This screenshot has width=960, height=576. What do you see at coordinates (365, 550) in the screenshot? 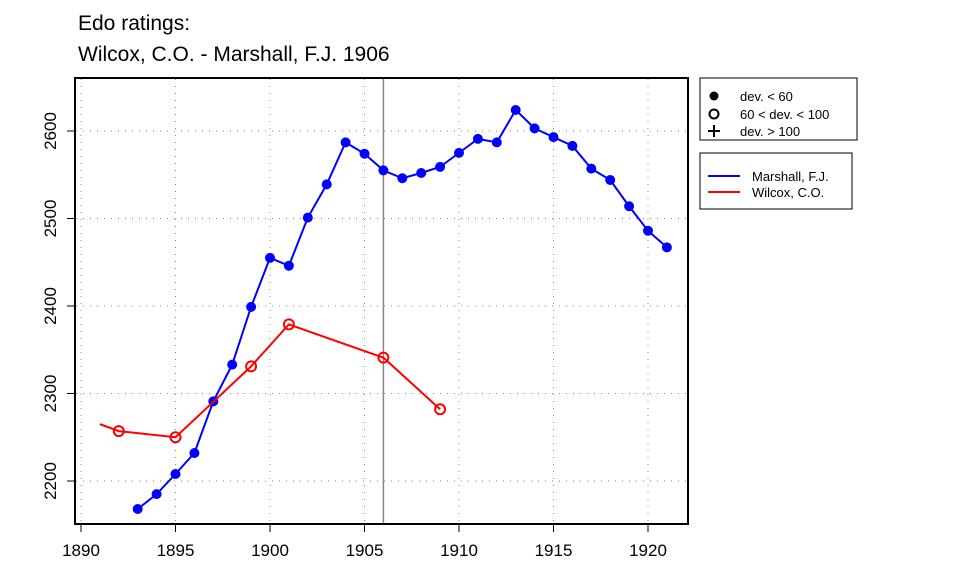
I see `x-tick-label: 1905` at bounding box center [365, 550].